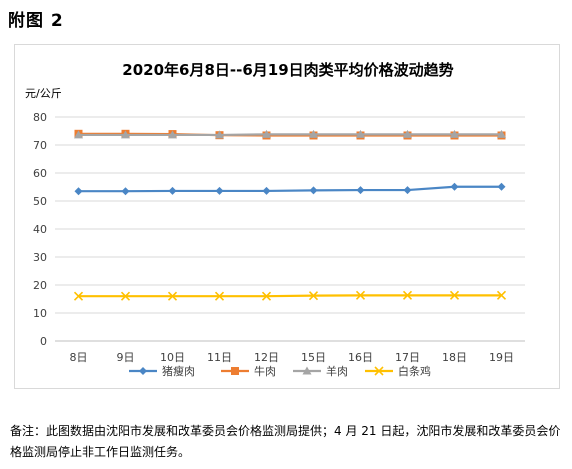  I want to click on y-tick-label: 40, so click(40, 229).